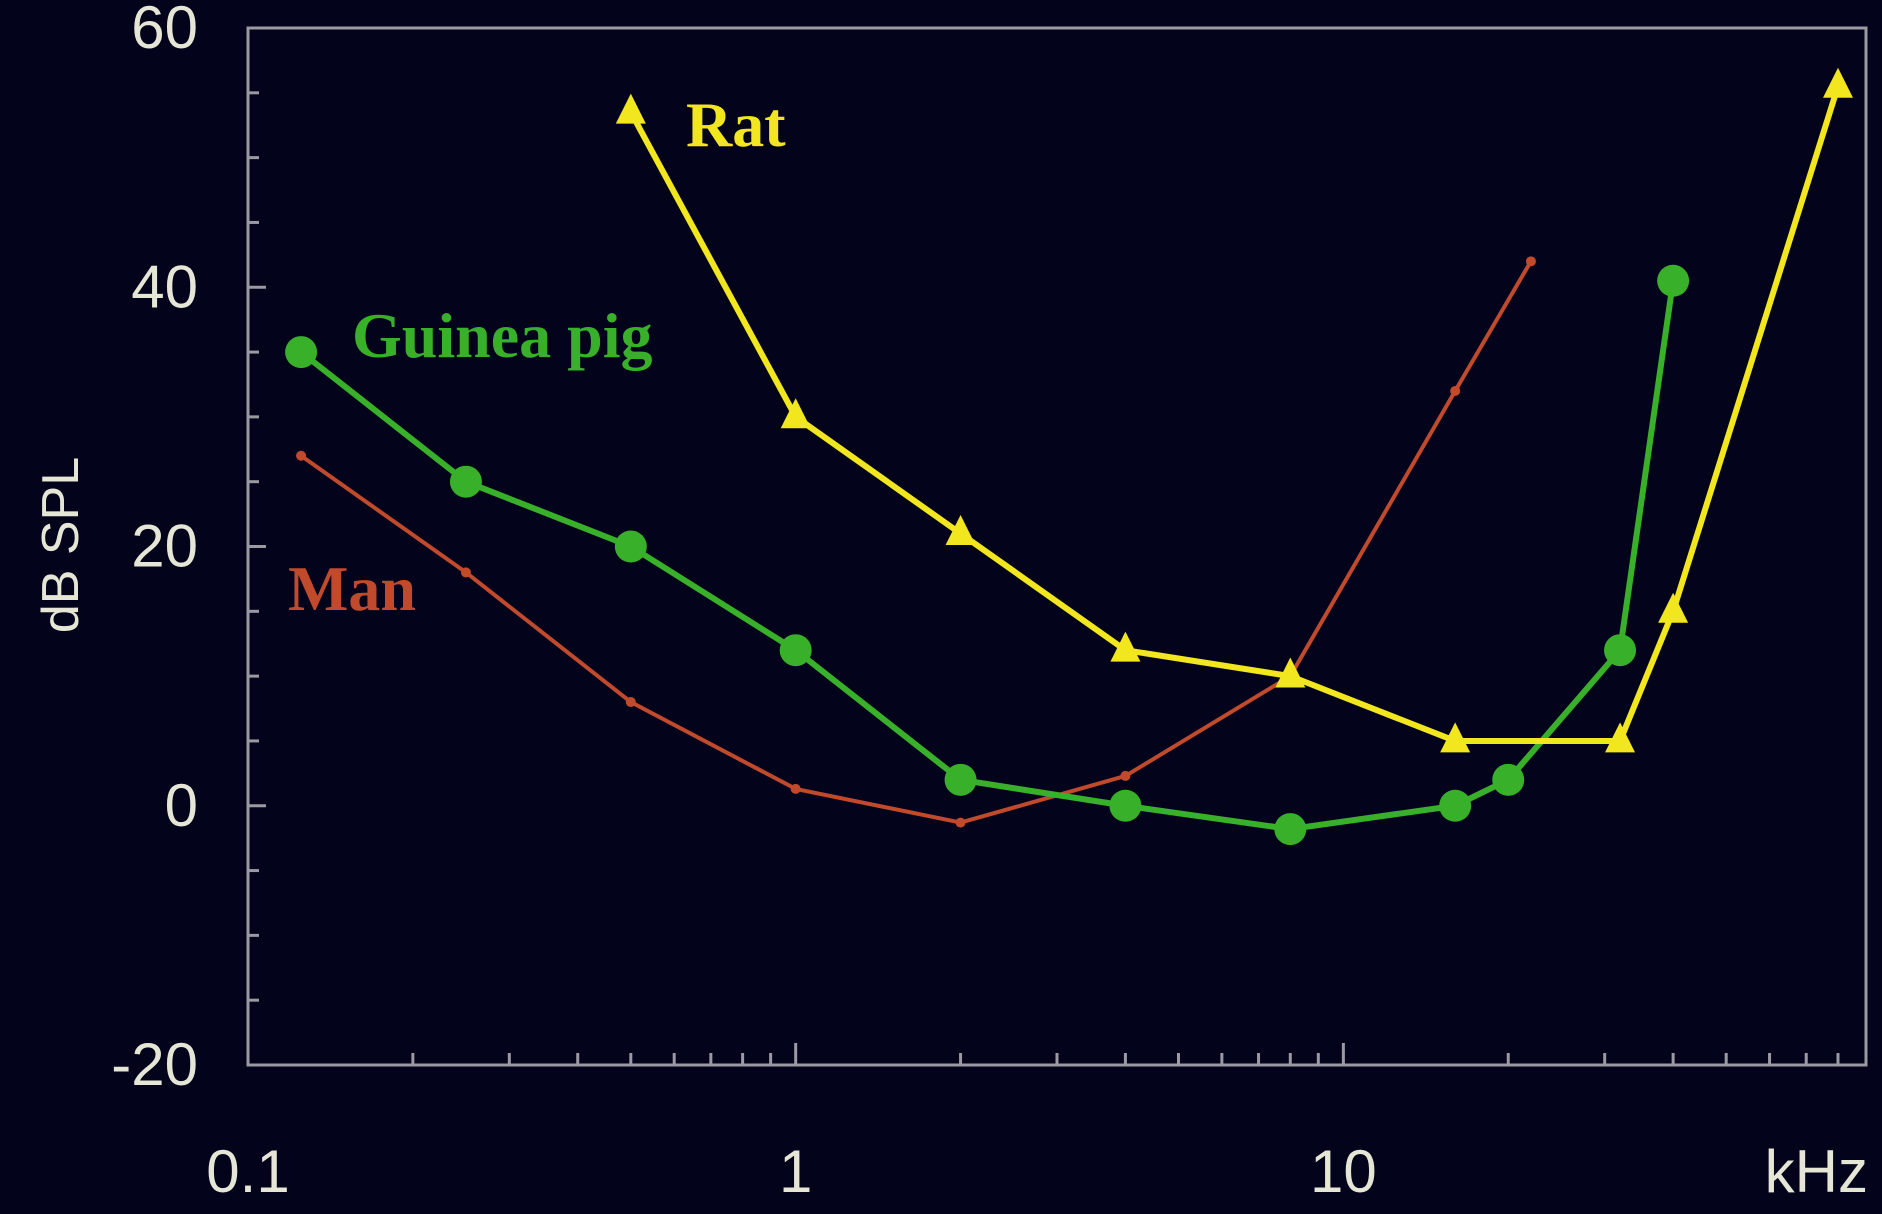  Describe the element at coordinates (1057, 1054) in the screenshot. I see `x-minor-ticks` at that location.